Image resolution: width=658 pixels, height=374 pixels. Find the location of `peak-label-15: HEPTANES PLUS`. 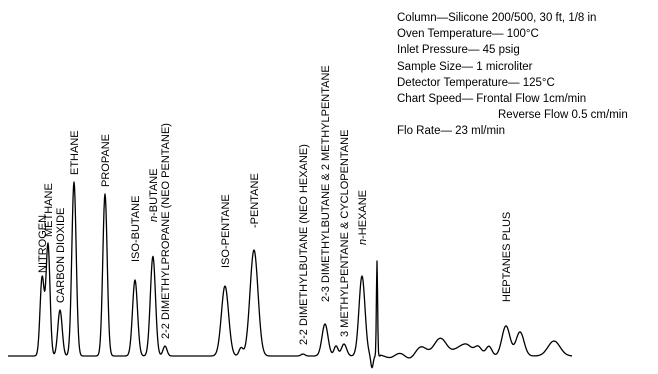

peak-label-15: HEPTANES PLUS is located at coordinates (507, 257).